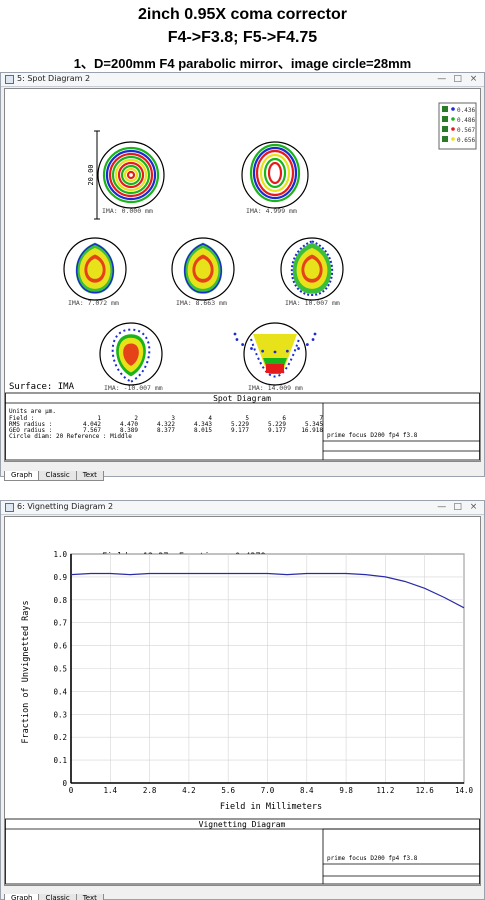 The image size is (485, 900). What do you see at coordinates (284, 418) in the screenshot?
I see `spot-table-cell: 6` at bounding box center [284, 418].